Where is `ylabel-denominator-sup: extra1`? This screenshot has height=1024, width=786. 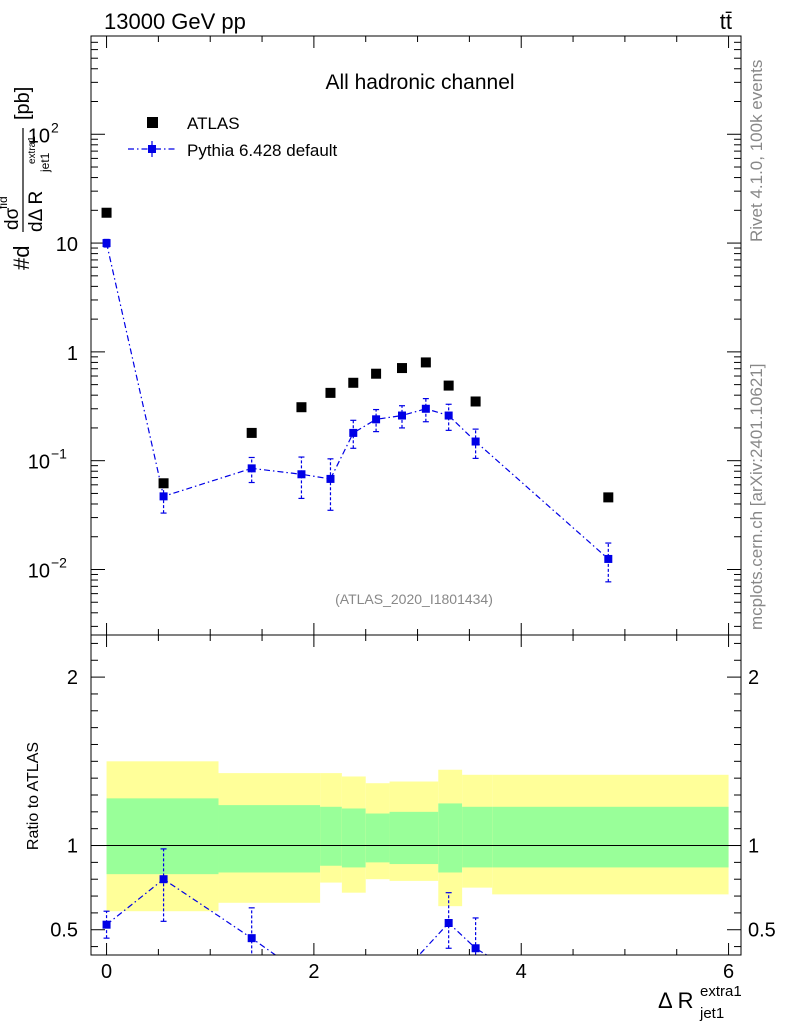
ylabel-denominator-sup: extra1 is located at coordinates (32, 150).